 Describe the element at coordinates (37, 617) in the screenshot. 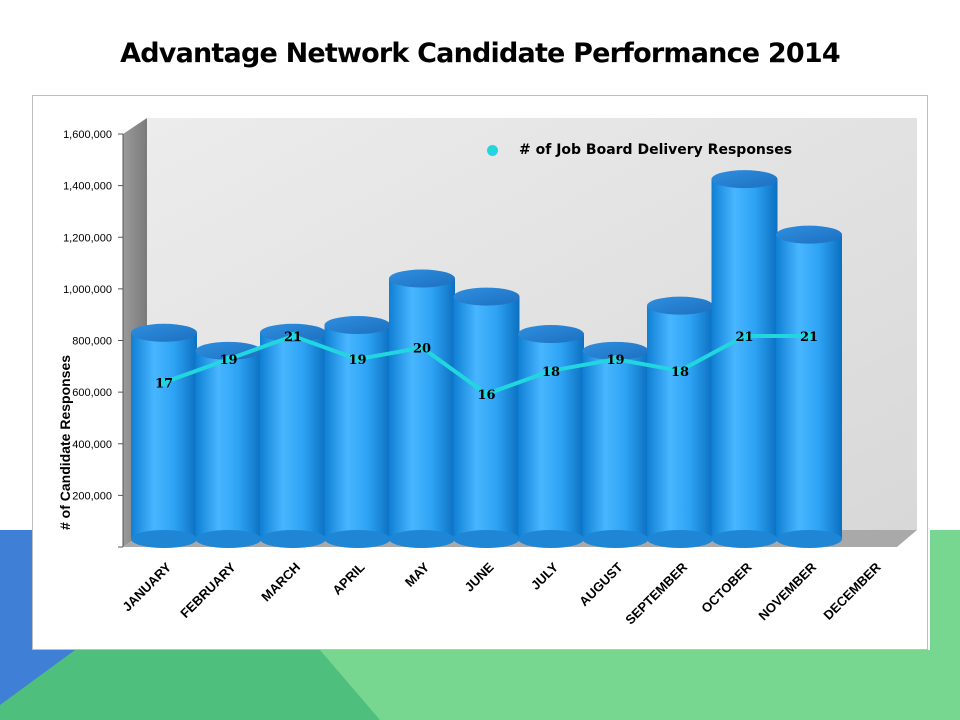

I see `bg-blue-left` at that location.